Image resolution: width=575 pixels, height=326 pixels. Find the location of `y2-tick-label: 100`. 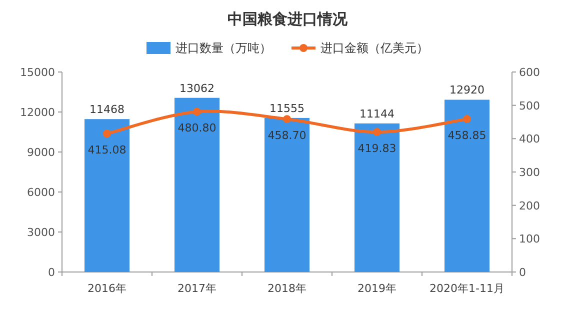

y2-tick-label: 100 is located at coordinates (529, 239).